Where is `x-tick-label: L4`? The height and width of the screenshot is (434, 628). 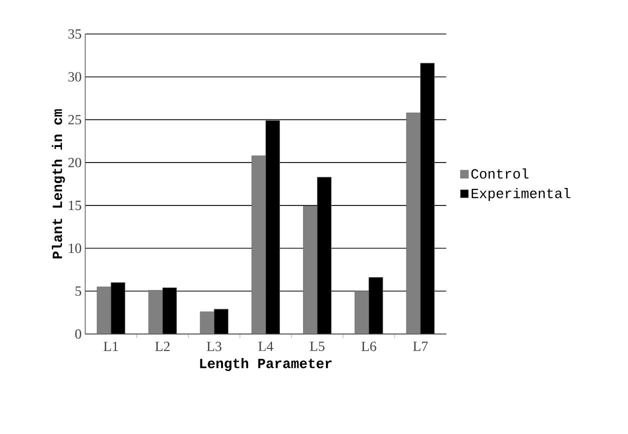
x-tick-label: L4 is located at coordinates (266, 346).